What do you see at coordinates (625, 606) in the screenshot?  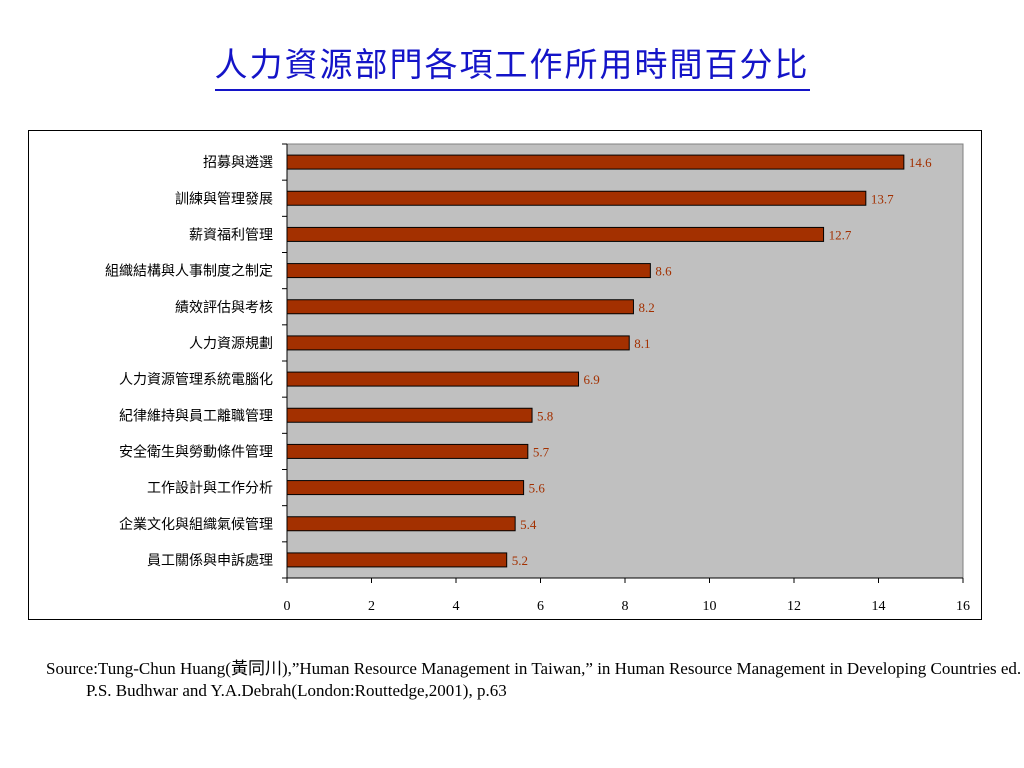 I see `x-tick-label: 8` at bounding box center [625, 606].